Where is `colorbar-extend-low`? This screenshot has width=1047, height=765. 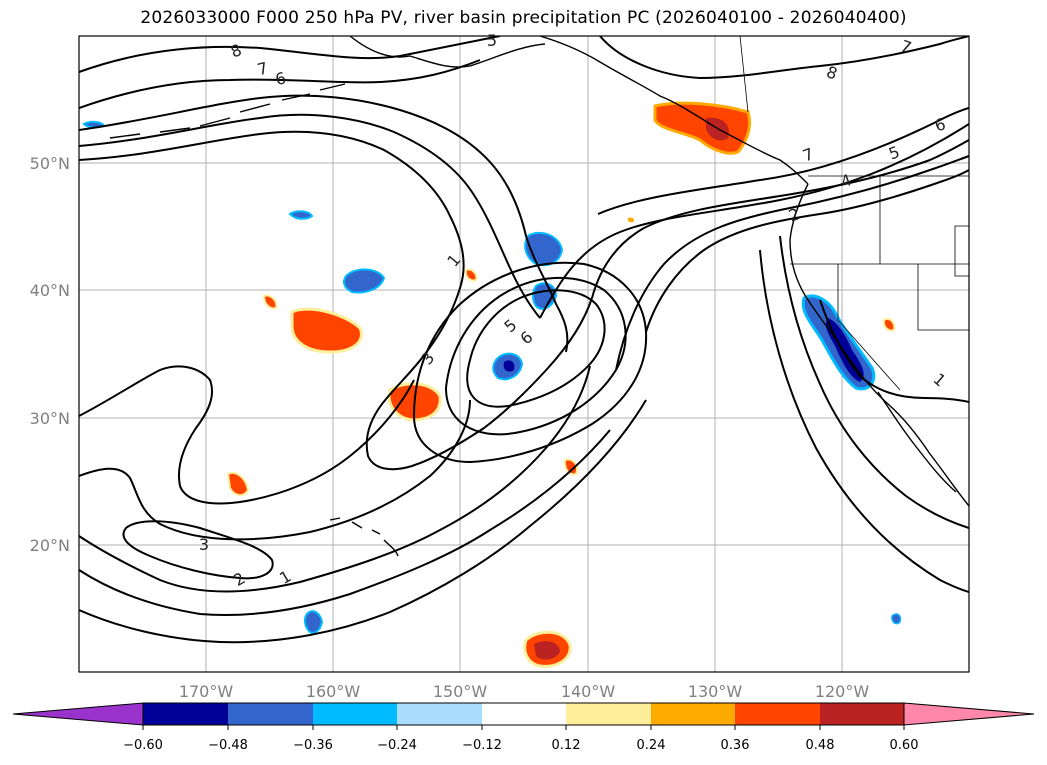 colorbar-extend-low is located at coordinates (78, 714).